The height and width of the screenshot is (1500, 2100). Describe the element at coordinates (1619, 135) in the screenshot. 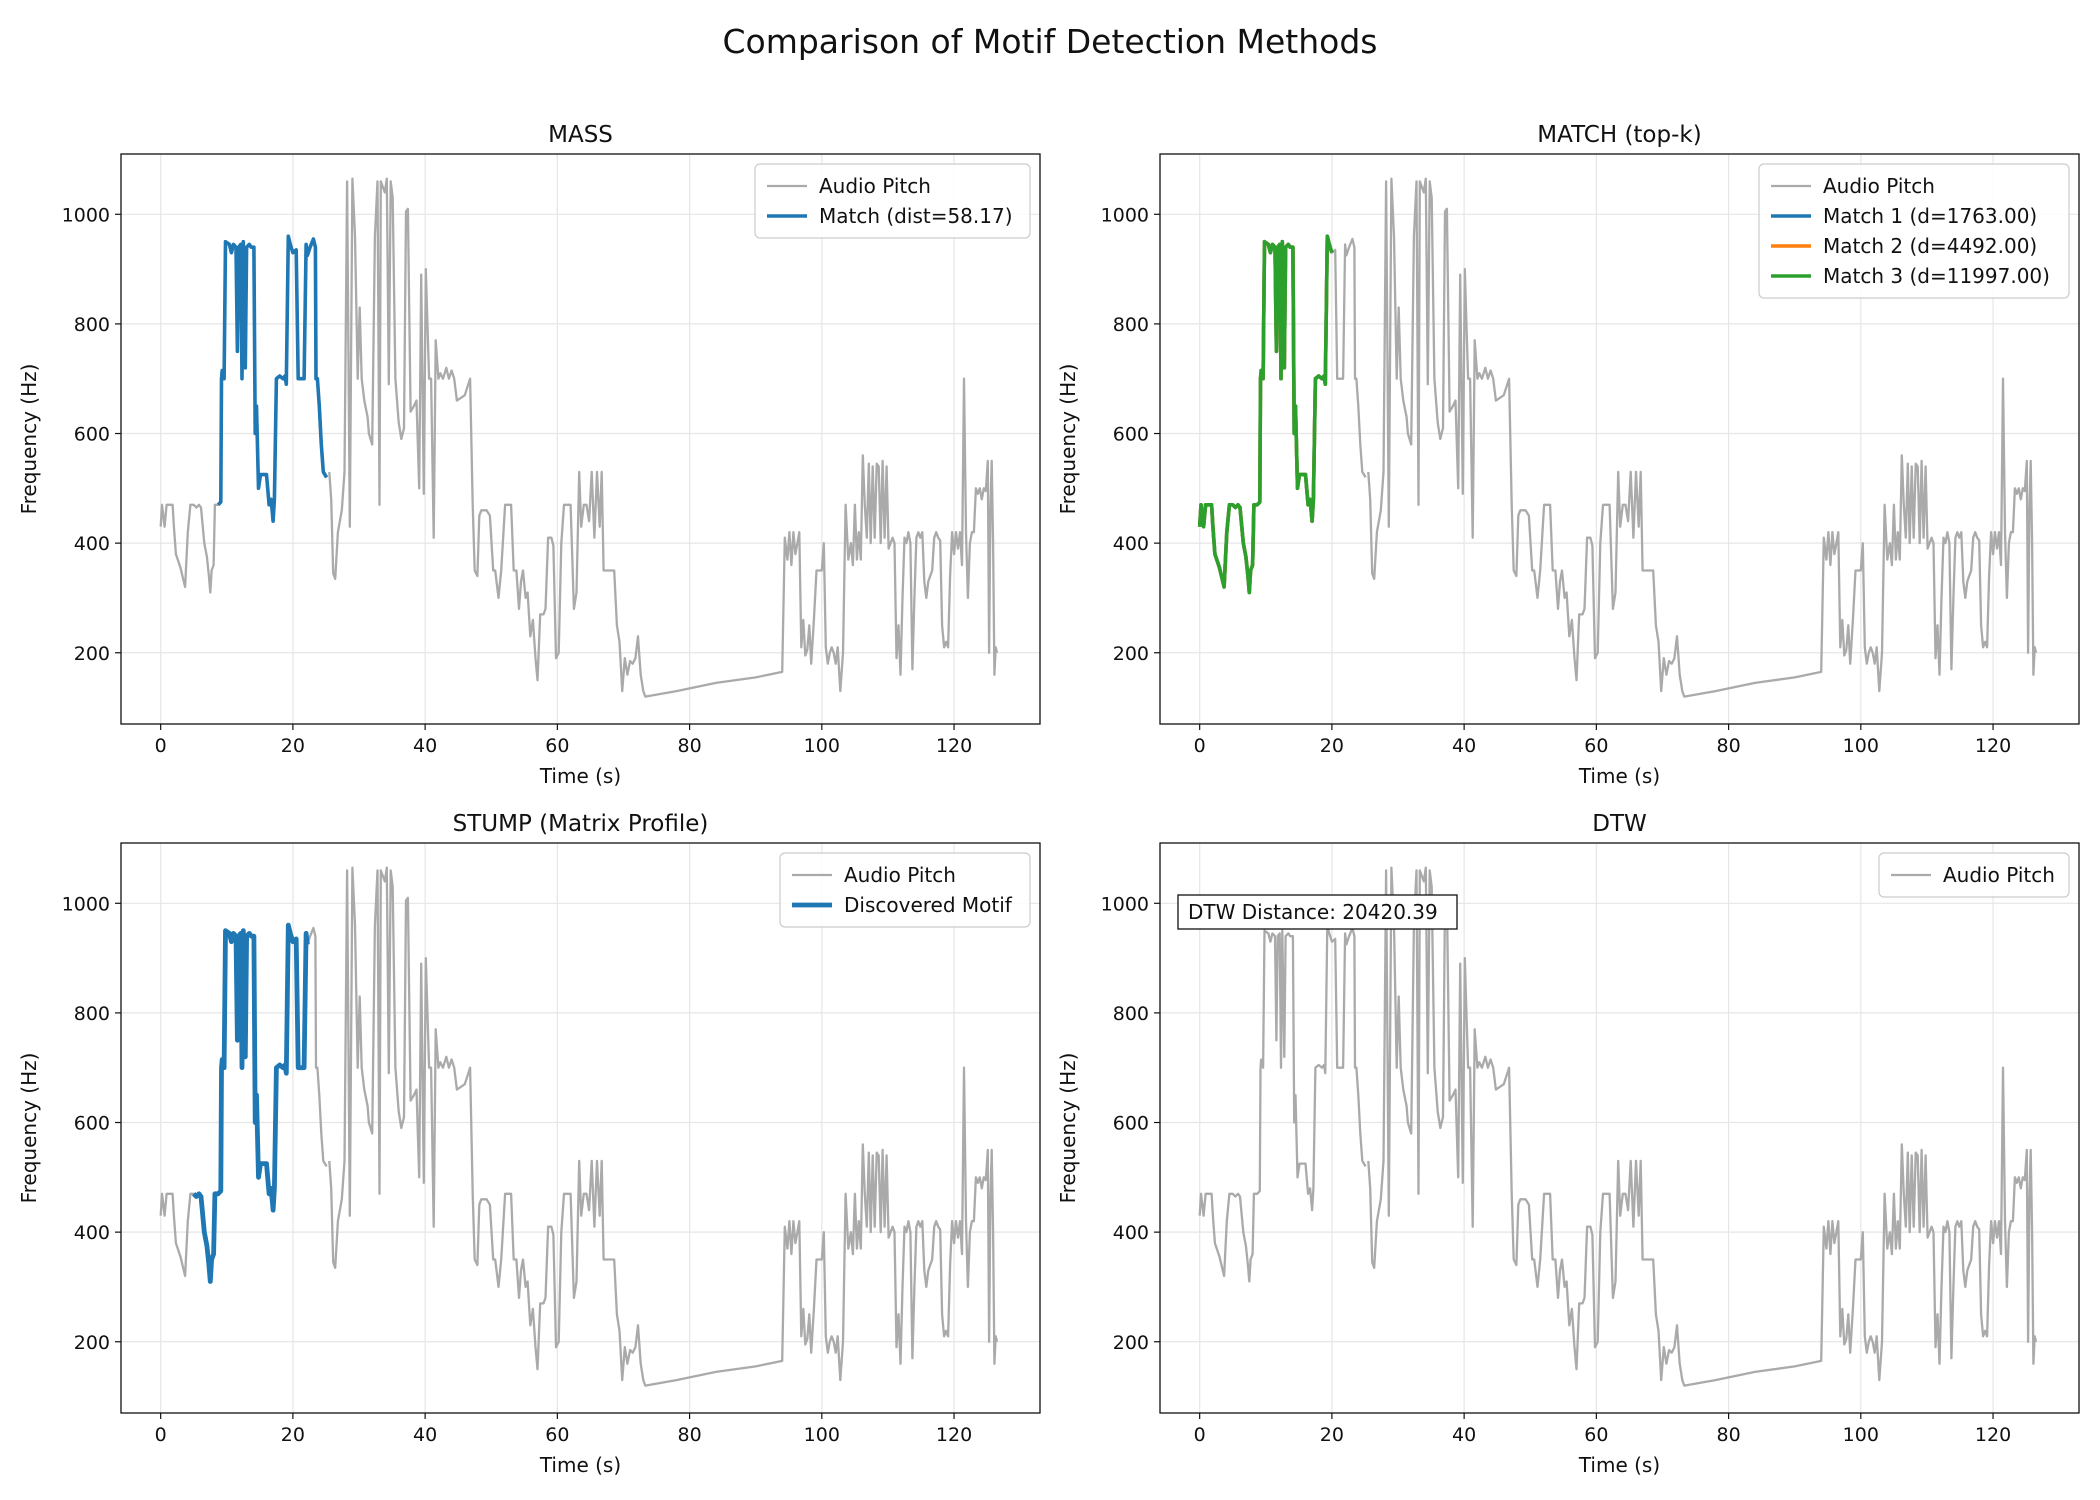

I see `panel-title: MATCH (top-k)` at that location.